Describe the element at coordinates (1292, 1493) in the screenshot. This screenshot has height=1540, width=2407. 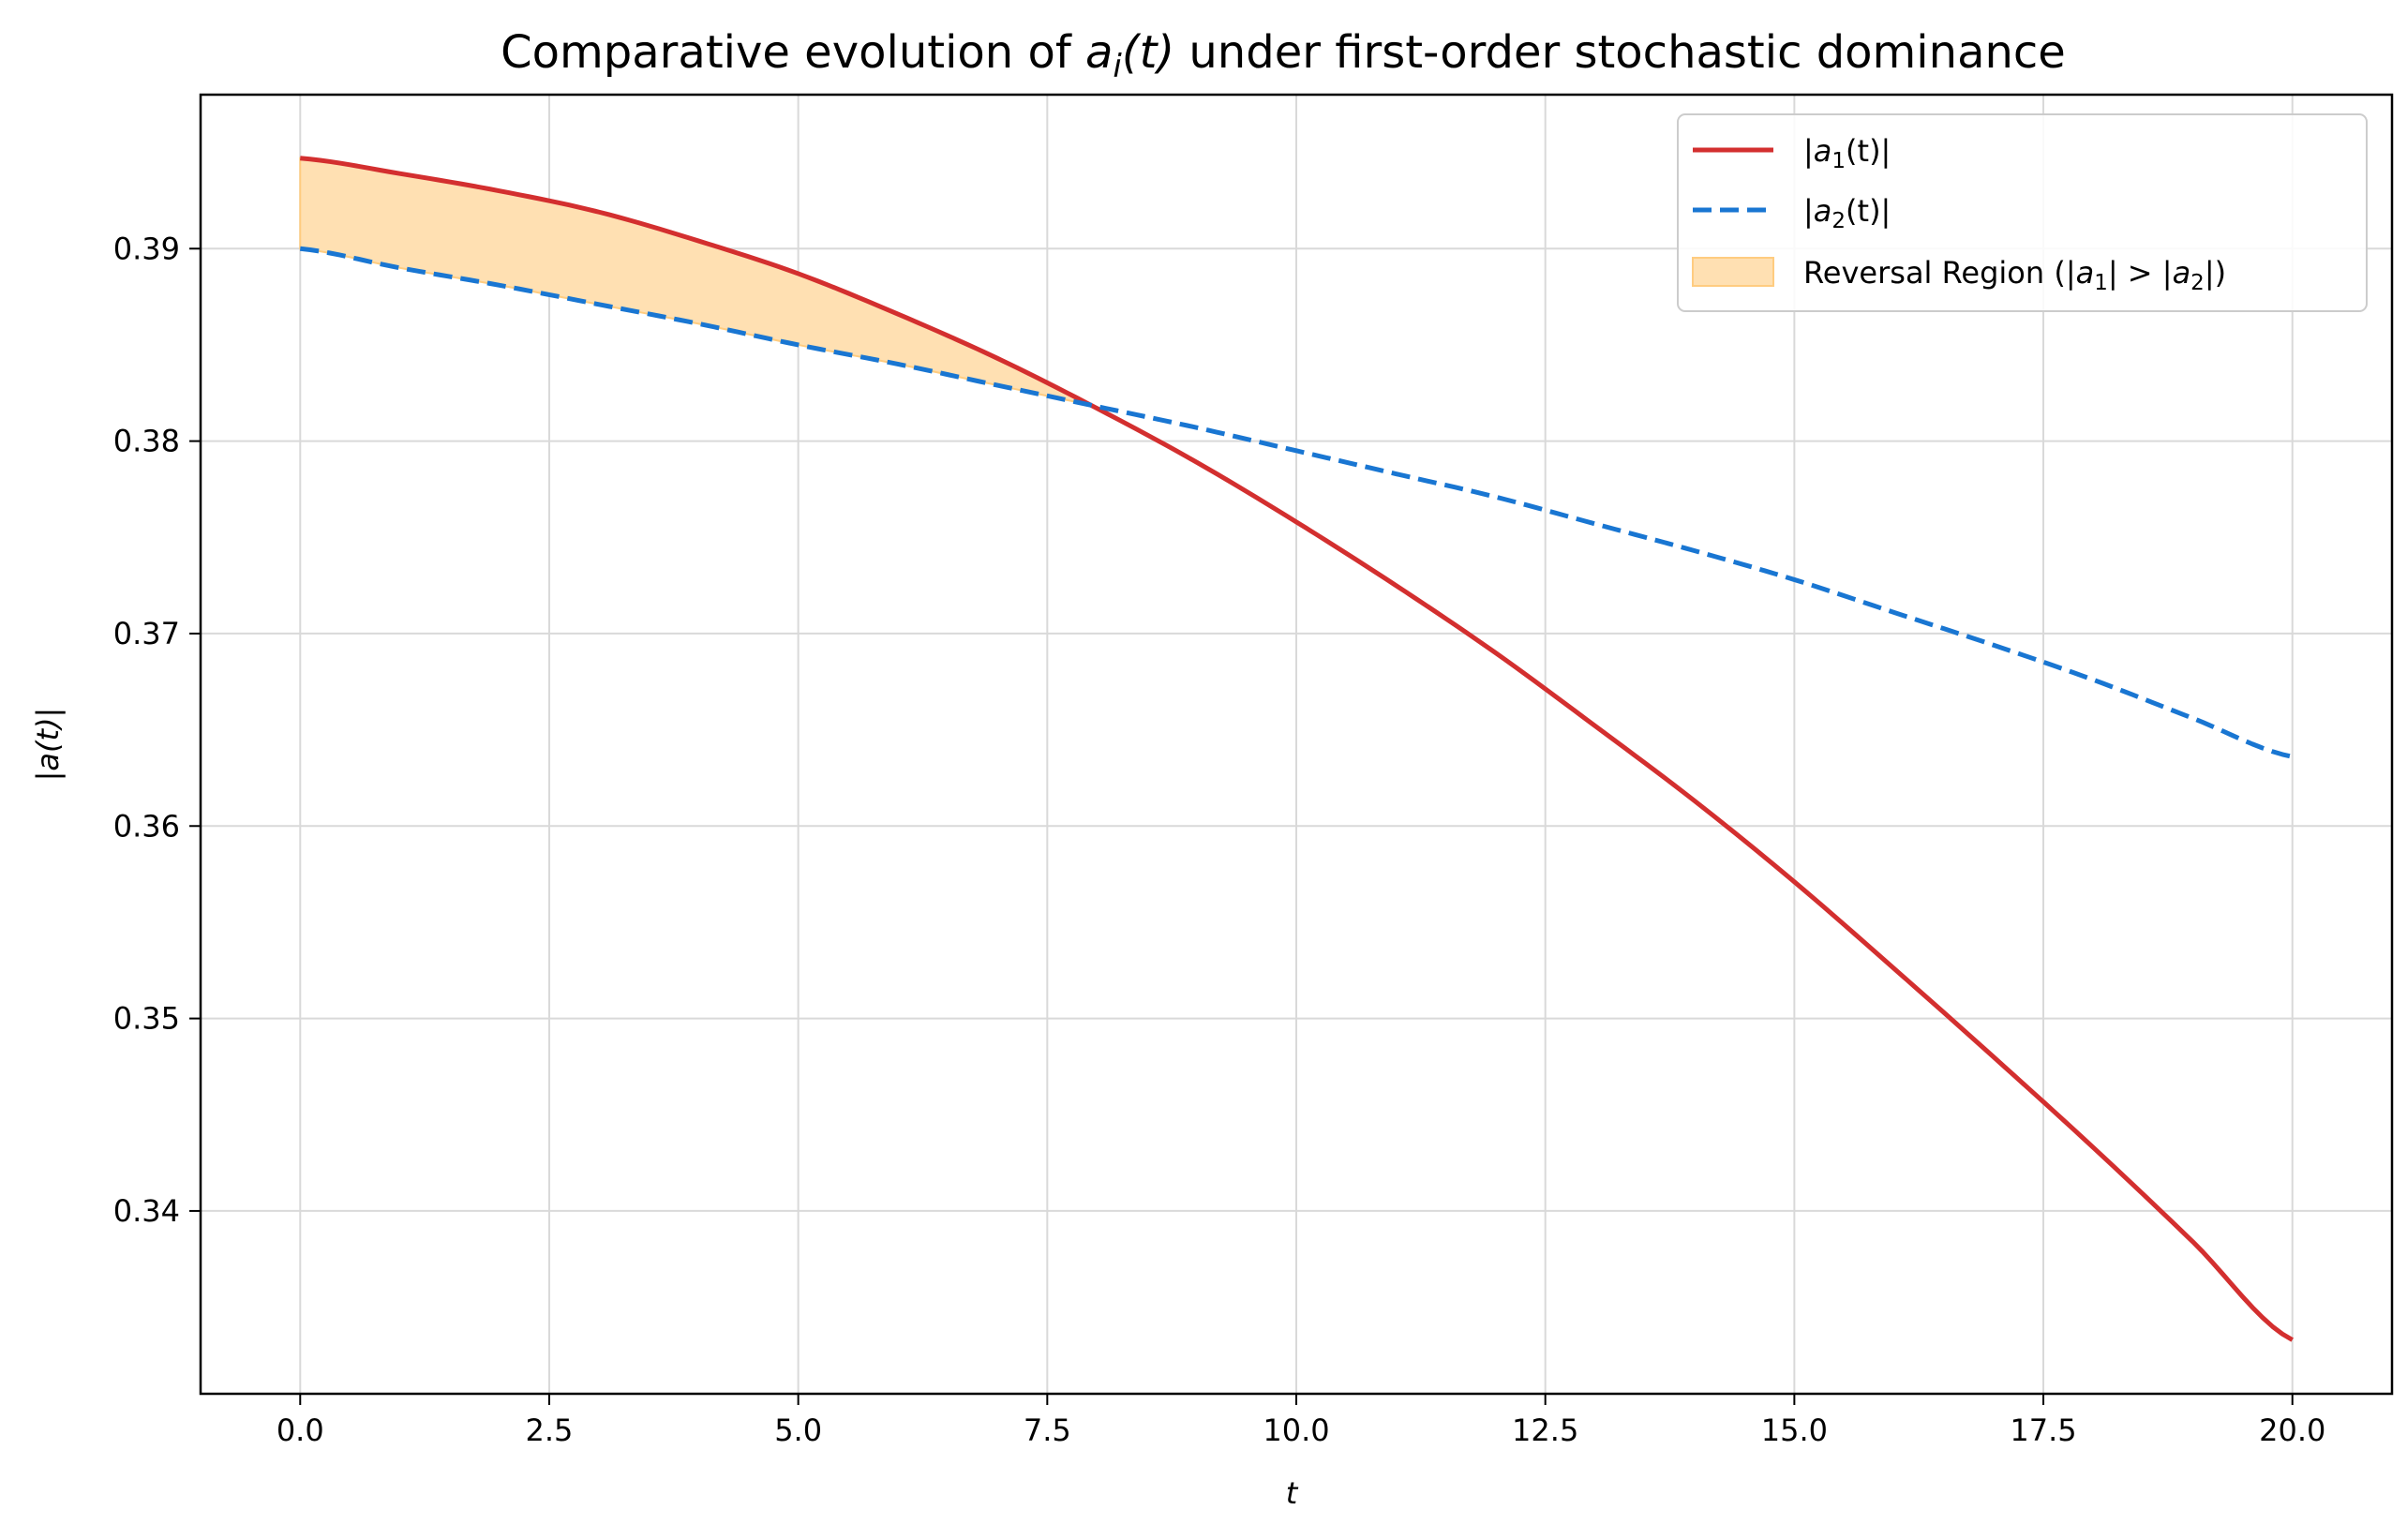
I see `x-axis-label: t` at that location.